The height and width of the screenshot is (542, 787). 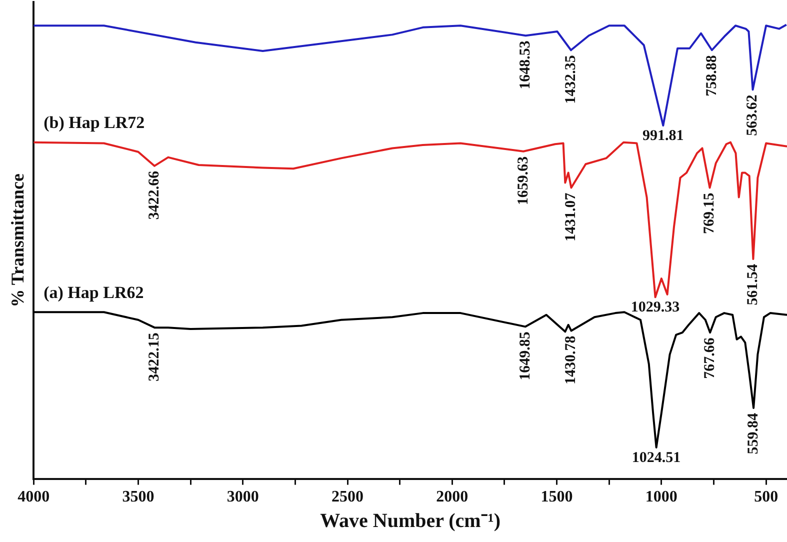 I want to click on annotation: 1659.63, so click(x=523, y=181).